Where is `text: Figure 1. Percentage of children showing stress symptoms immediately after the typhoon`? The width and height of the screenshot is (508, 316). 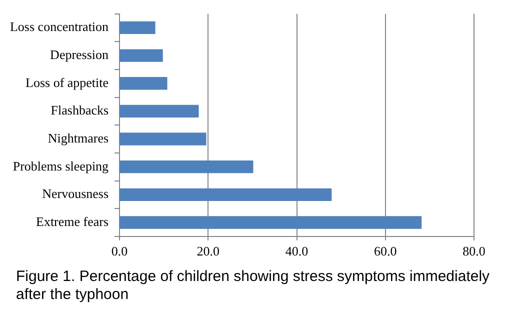 text: Figure 1. Percentage of children showing stress symptoms immediately after the typhoon is located at coordinates (253, 286).